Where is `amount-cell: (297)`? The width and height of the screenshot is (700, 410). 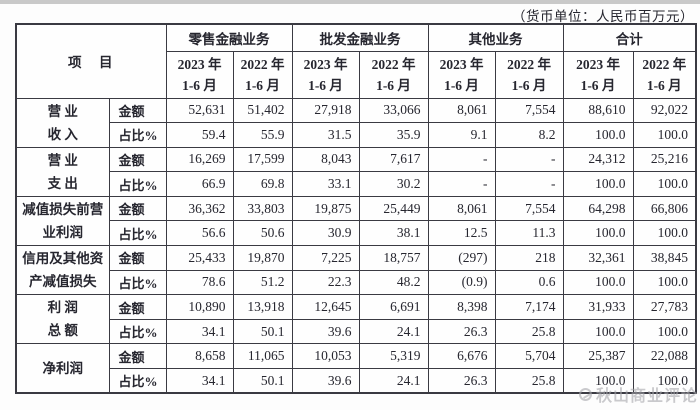
amount-cell: (297) is located at coordinates (461, 258).